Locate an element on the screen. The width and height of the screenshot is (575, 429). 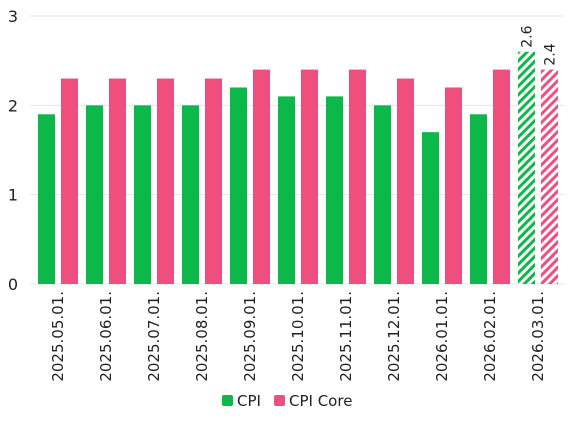
data-label: 2.6 is located at coordinates (528, 36).